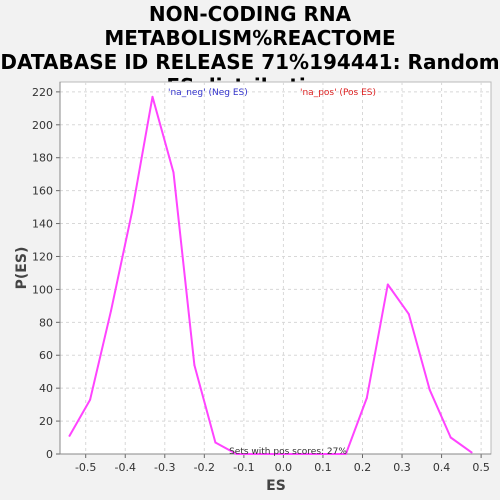 Image resolution: width=500 pixels, height=500 pixels. What do you see at coordinates (125, 467) in the screenshot?
I see `x-tick-label: -0.4` at bounding box center [125, 467].